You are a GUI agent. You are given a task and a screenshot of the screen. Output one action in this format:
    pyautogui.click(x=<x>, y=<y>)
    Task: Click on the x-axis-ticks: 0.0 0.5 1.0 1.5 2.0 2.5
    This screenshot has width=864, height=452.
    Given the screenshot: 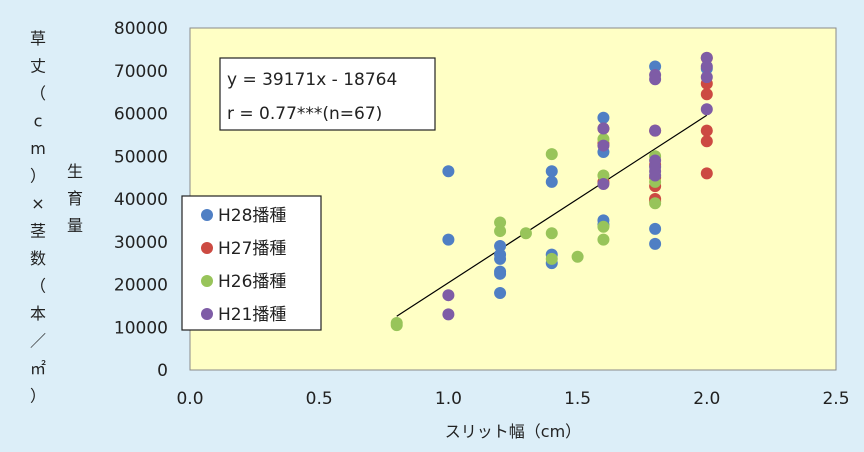 What is the action you would take?
    pyautogui.click(x=512, y=399)
    